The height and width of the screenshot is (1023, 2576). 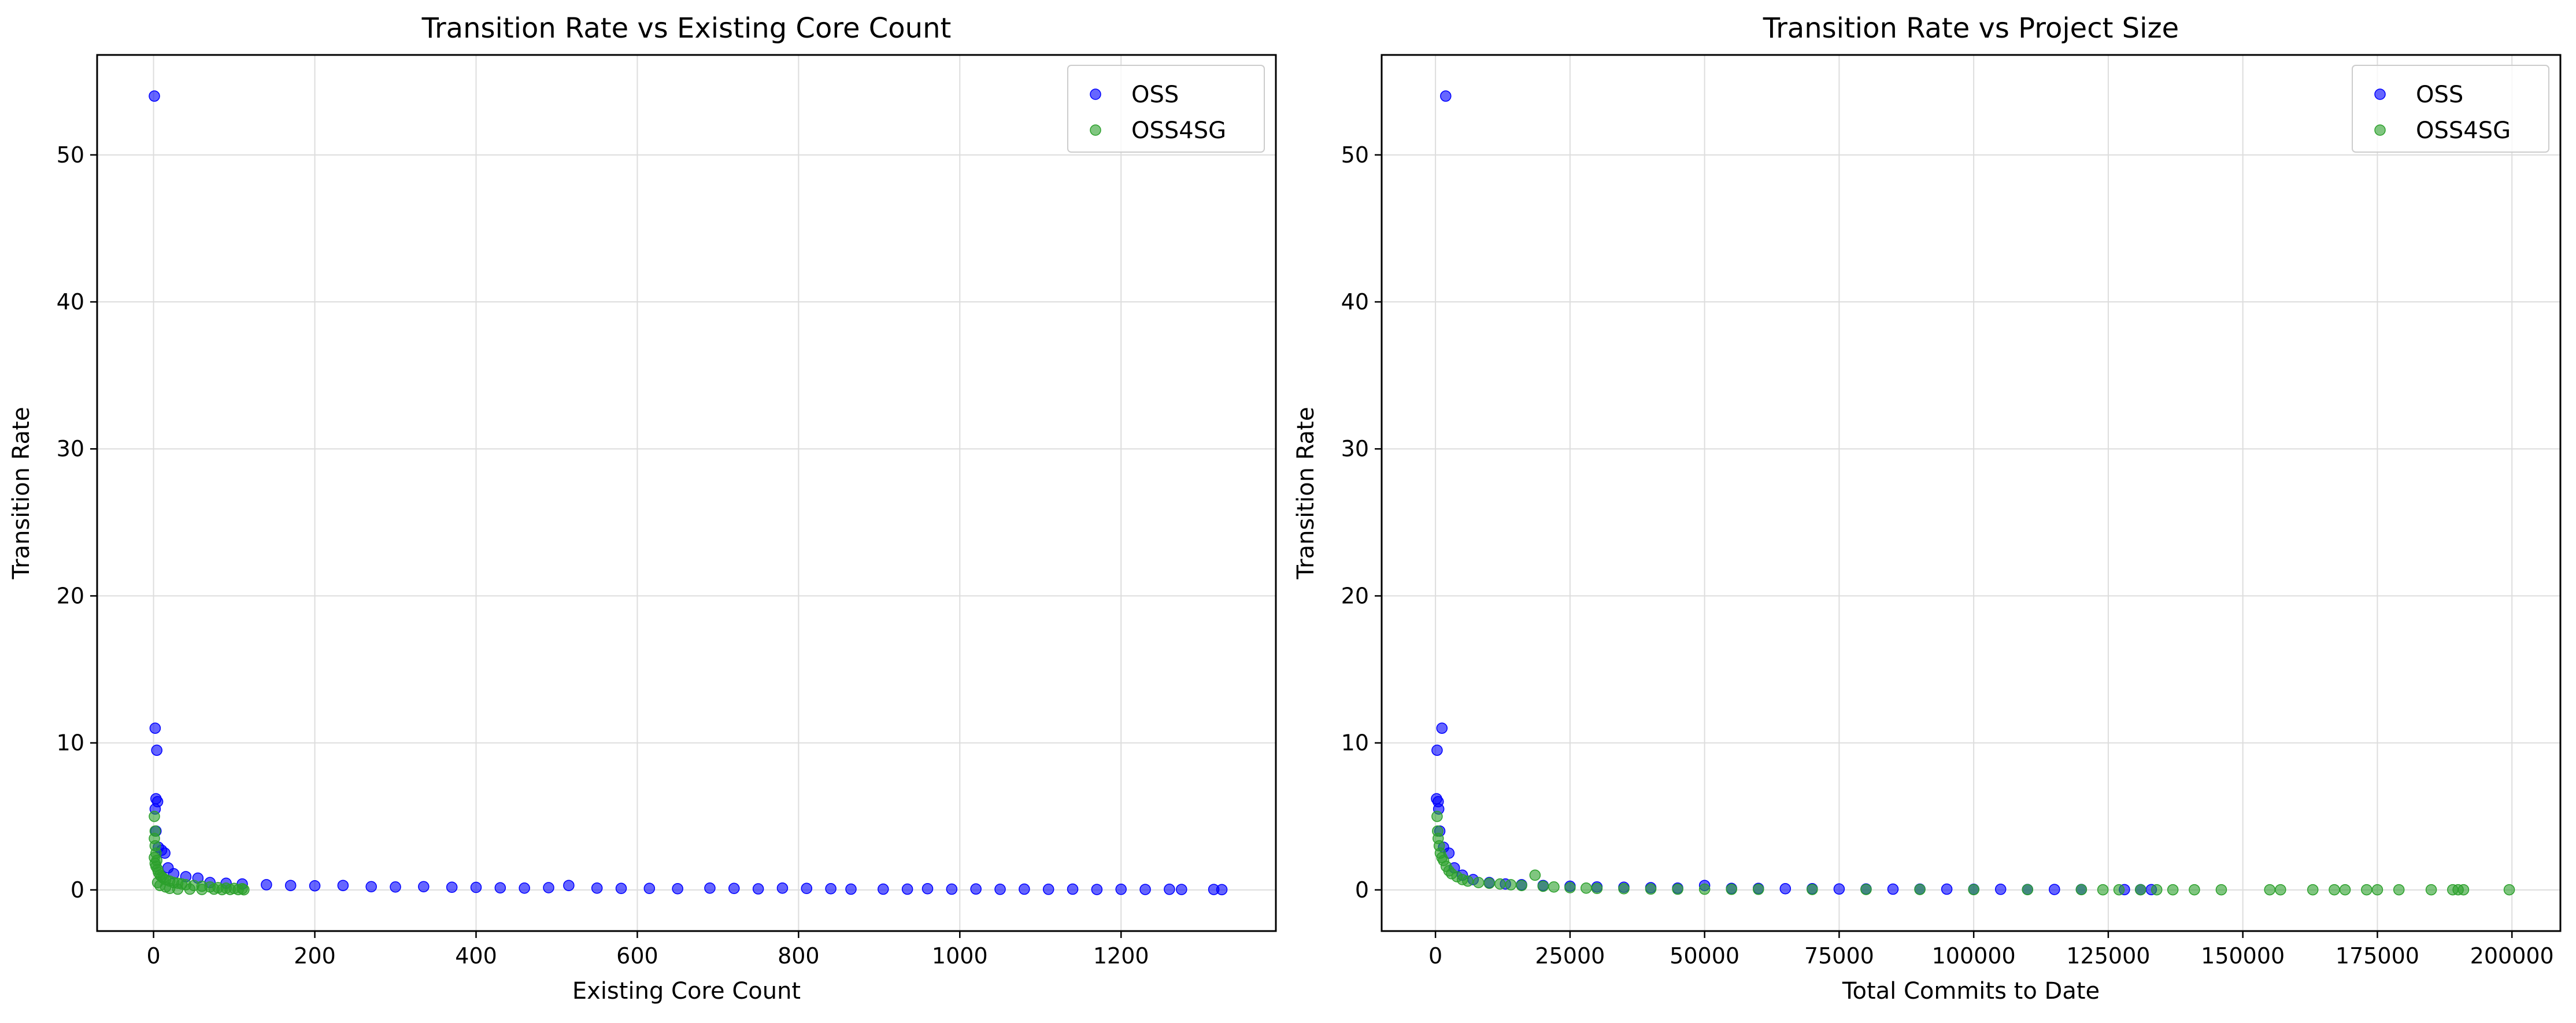 What do you see at coordinates (1971, 28) in the screenshot?
I see `chart-title: Transition Rate vs Project Size` at bounding box center [1971, 28].